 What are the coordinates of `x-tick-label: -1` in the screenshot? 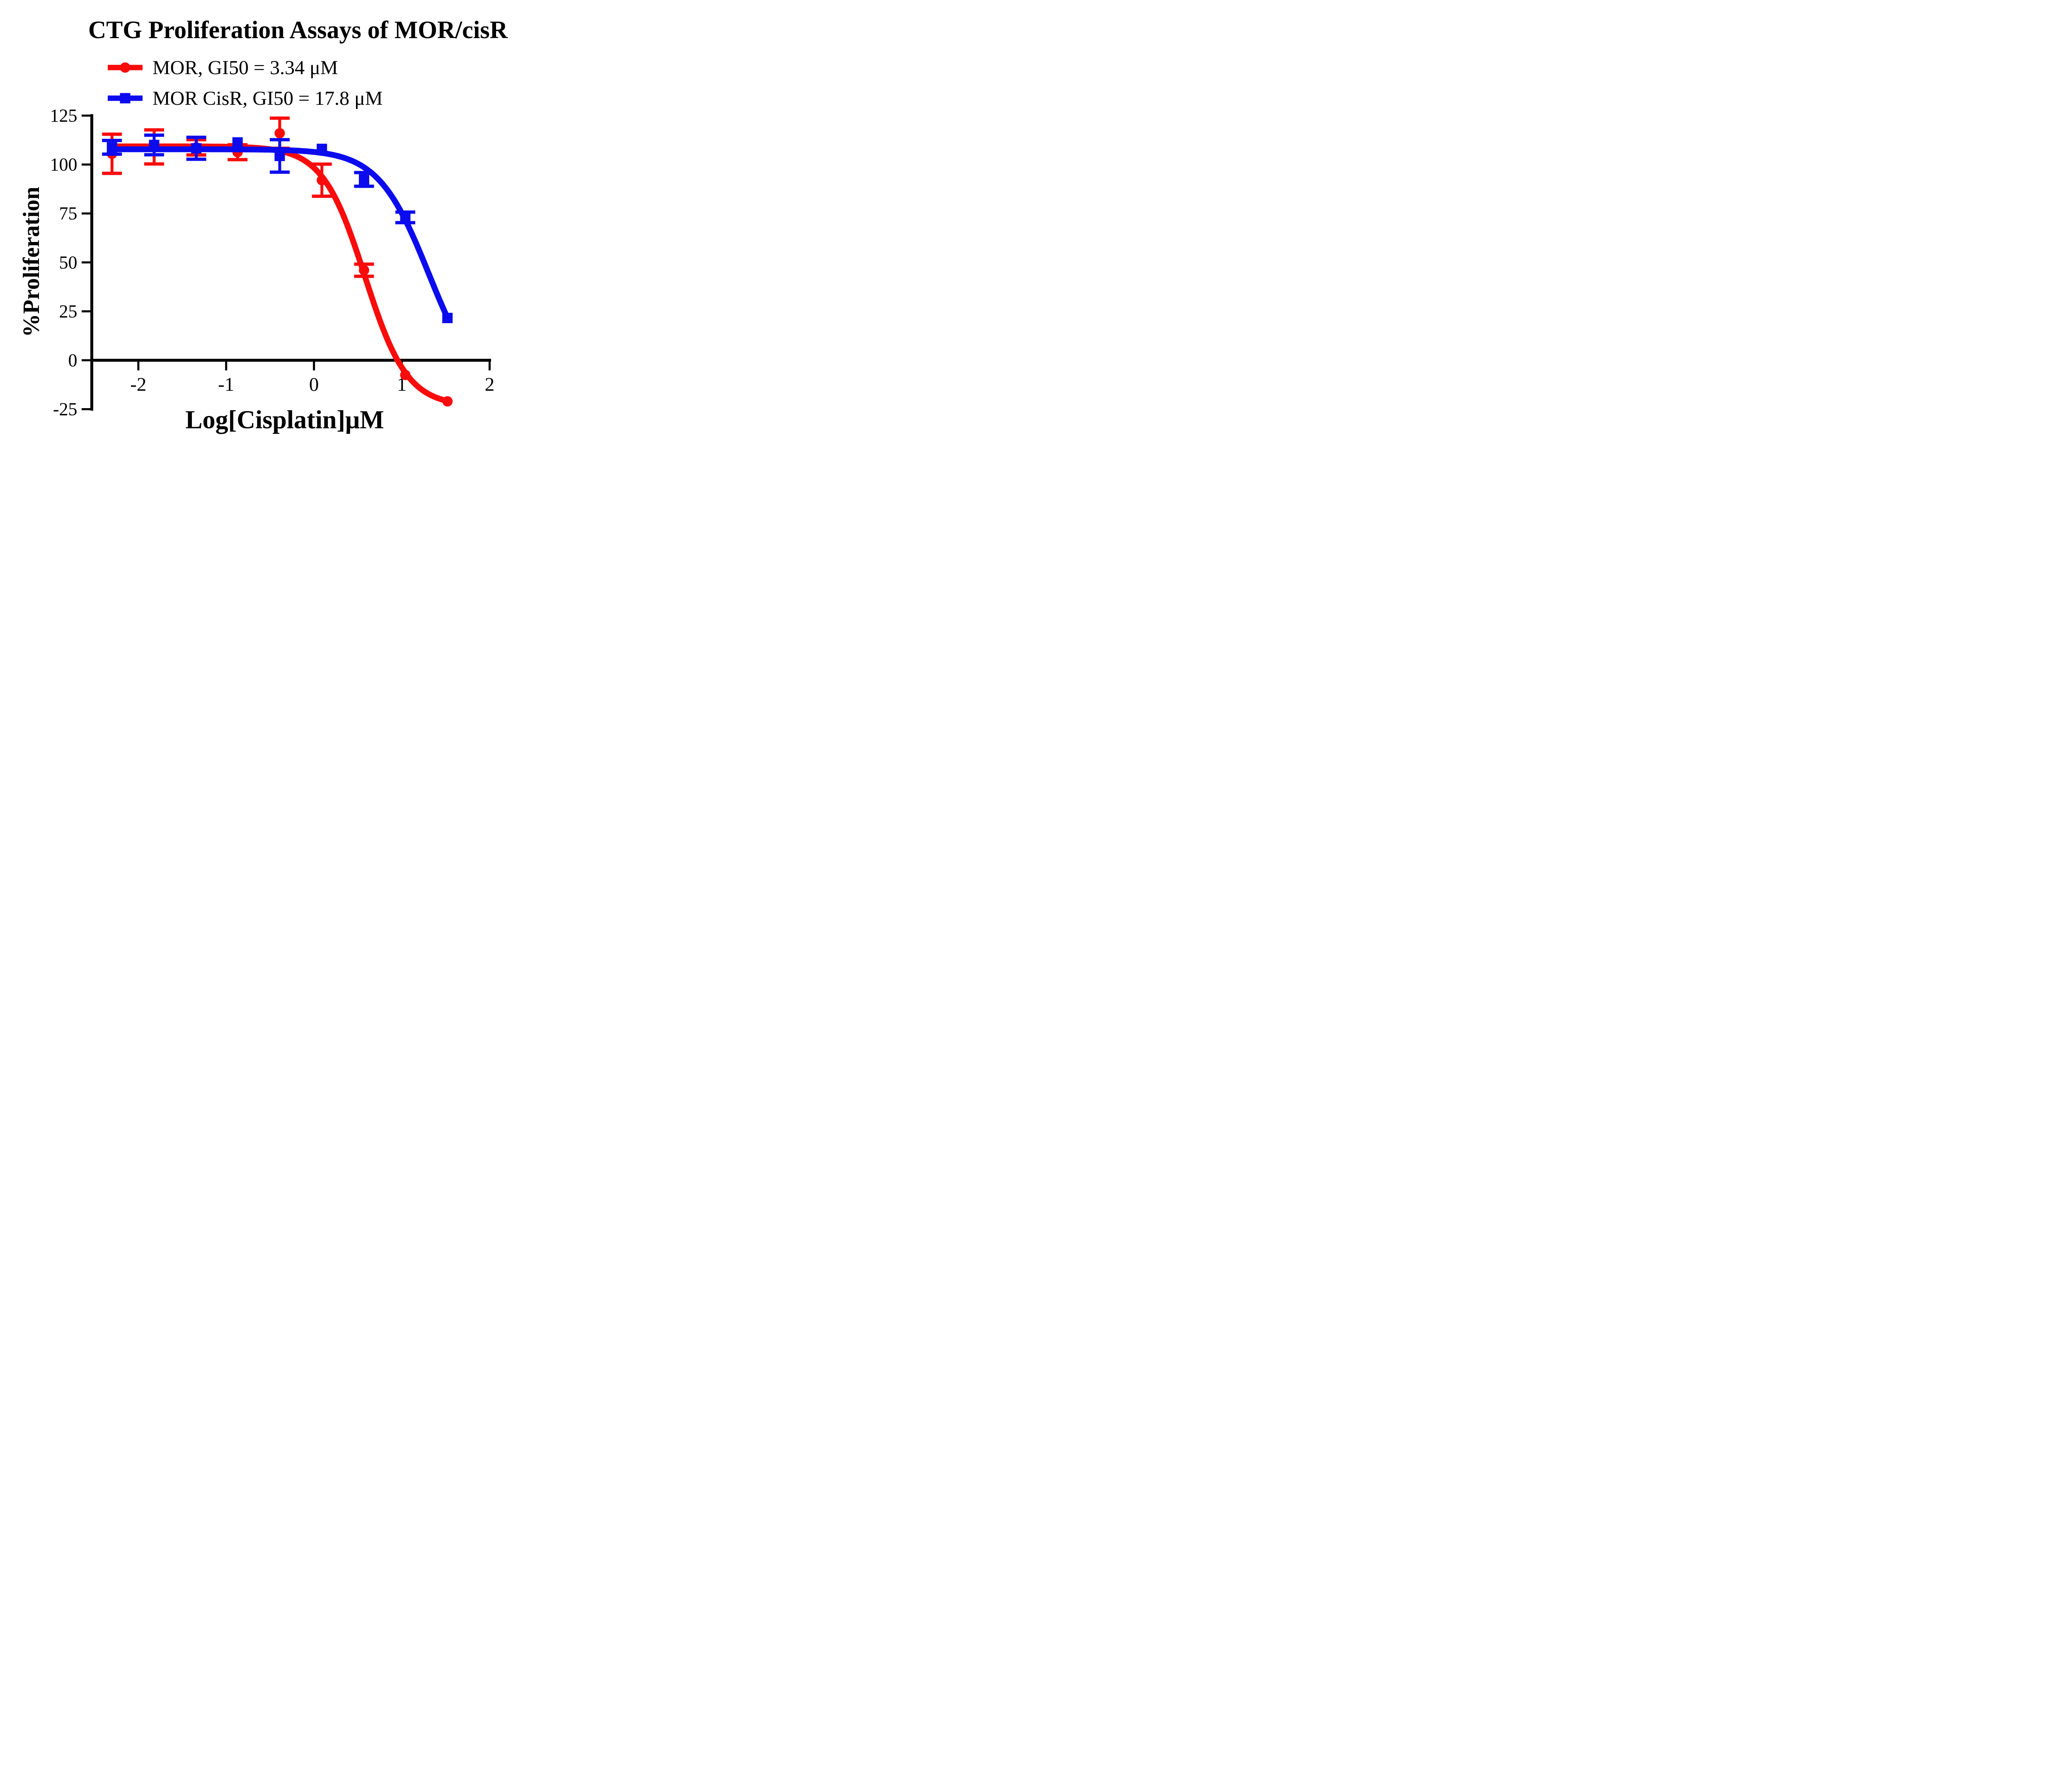 It's located at (226, 384).